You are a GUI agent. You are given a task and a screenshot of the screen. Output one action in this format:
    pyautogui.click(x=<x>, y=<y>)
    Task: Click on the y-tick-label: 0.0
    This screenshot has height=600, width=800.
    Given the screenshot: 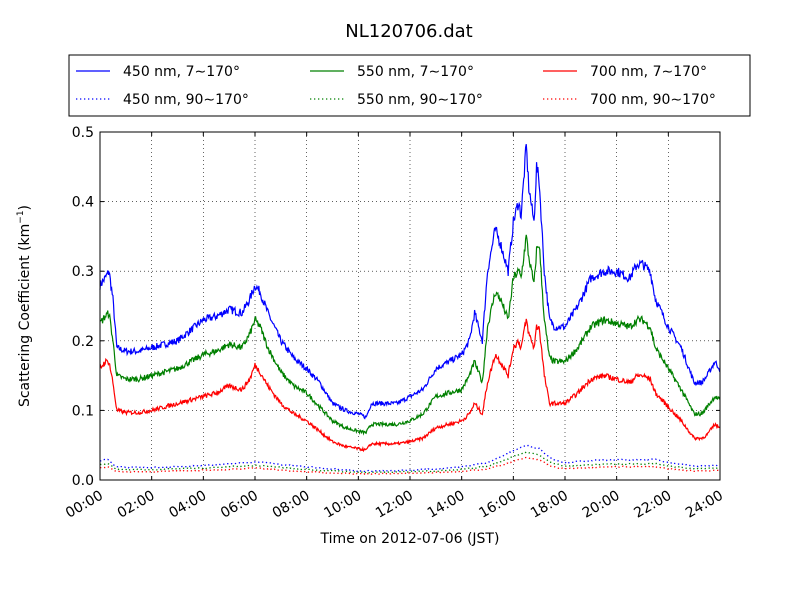 What is the action you would take?
    pyautogui.click(x=83, y=481)
    